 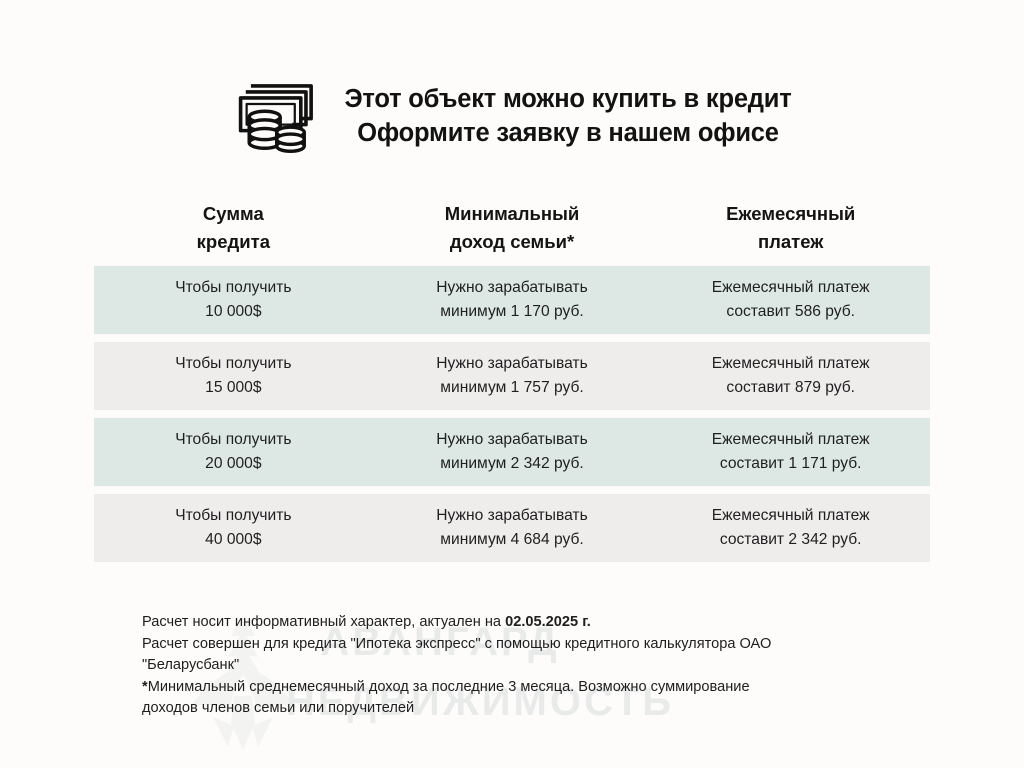 I want to click on cell-loan-amount-line-2: 40 000$, so click(x=233, y=539).